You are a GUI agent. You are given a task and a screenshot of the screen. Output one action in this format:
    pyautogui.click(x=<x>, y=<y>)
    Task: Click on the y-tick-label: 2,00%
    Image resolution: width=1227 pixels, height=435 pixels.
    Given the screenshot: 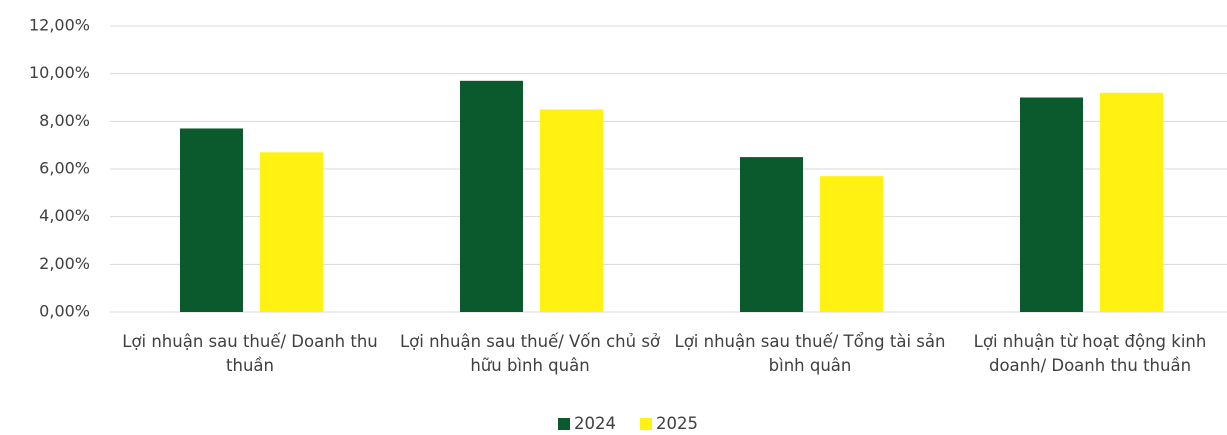 What is the action you would take?
    pyautogui.click(x=64, y=263)
    